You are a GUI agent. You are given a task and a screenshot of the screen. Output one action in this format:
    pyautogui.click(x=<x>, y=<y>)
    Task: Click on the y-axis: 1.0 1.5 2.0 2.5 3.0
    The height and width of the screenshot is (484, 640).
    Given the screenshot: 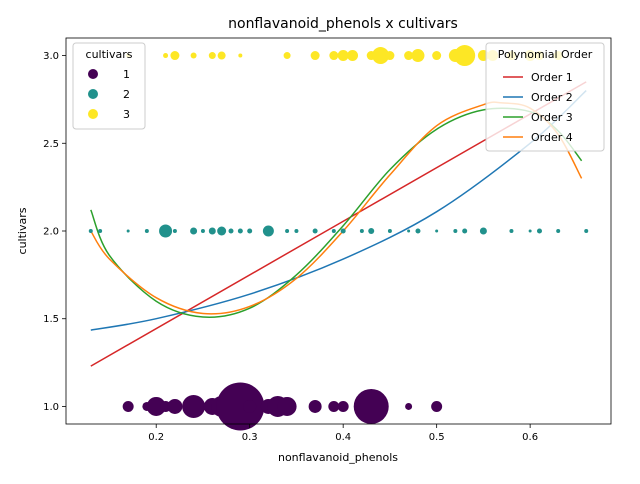 What is the action you would take?
    pyautogui.click(x=54, y=232)
    